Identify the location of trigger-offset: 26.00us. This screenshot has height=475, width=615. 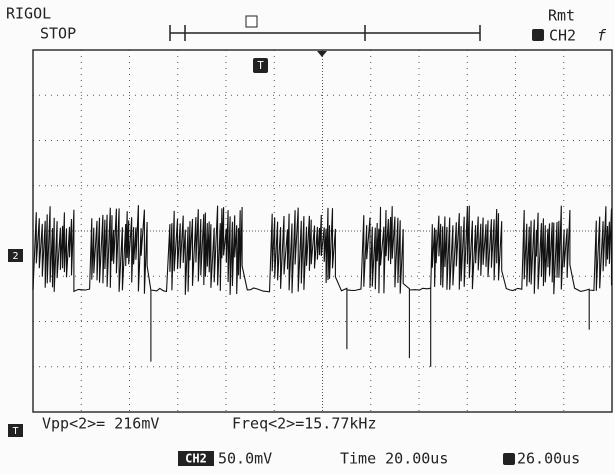
(548, 459).